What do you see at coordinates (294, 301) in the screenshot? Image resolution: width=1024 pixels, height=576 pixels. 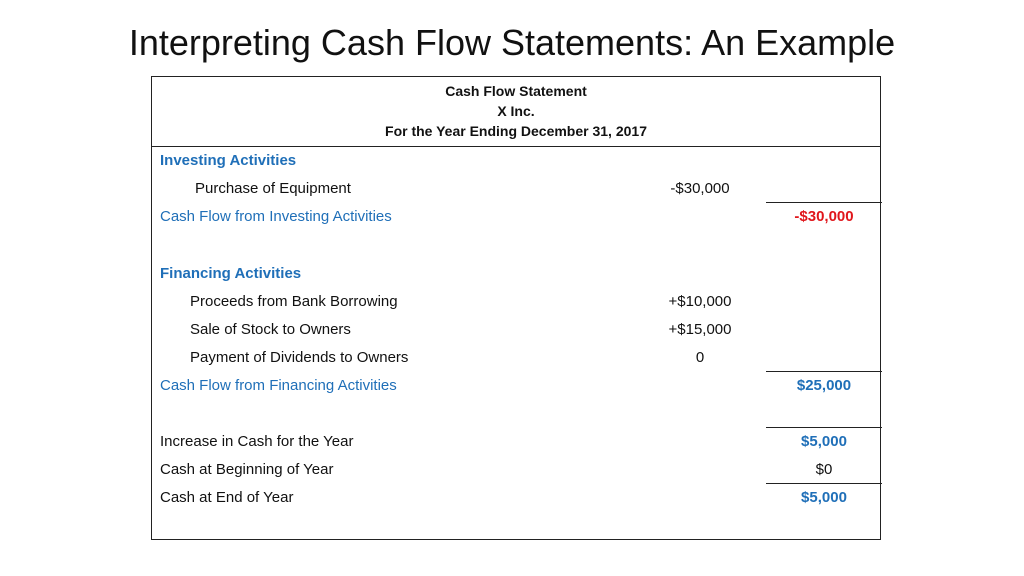 I see `line-item-label: Proceeds from Bank Borrowing` at bounding box center [294, 301].